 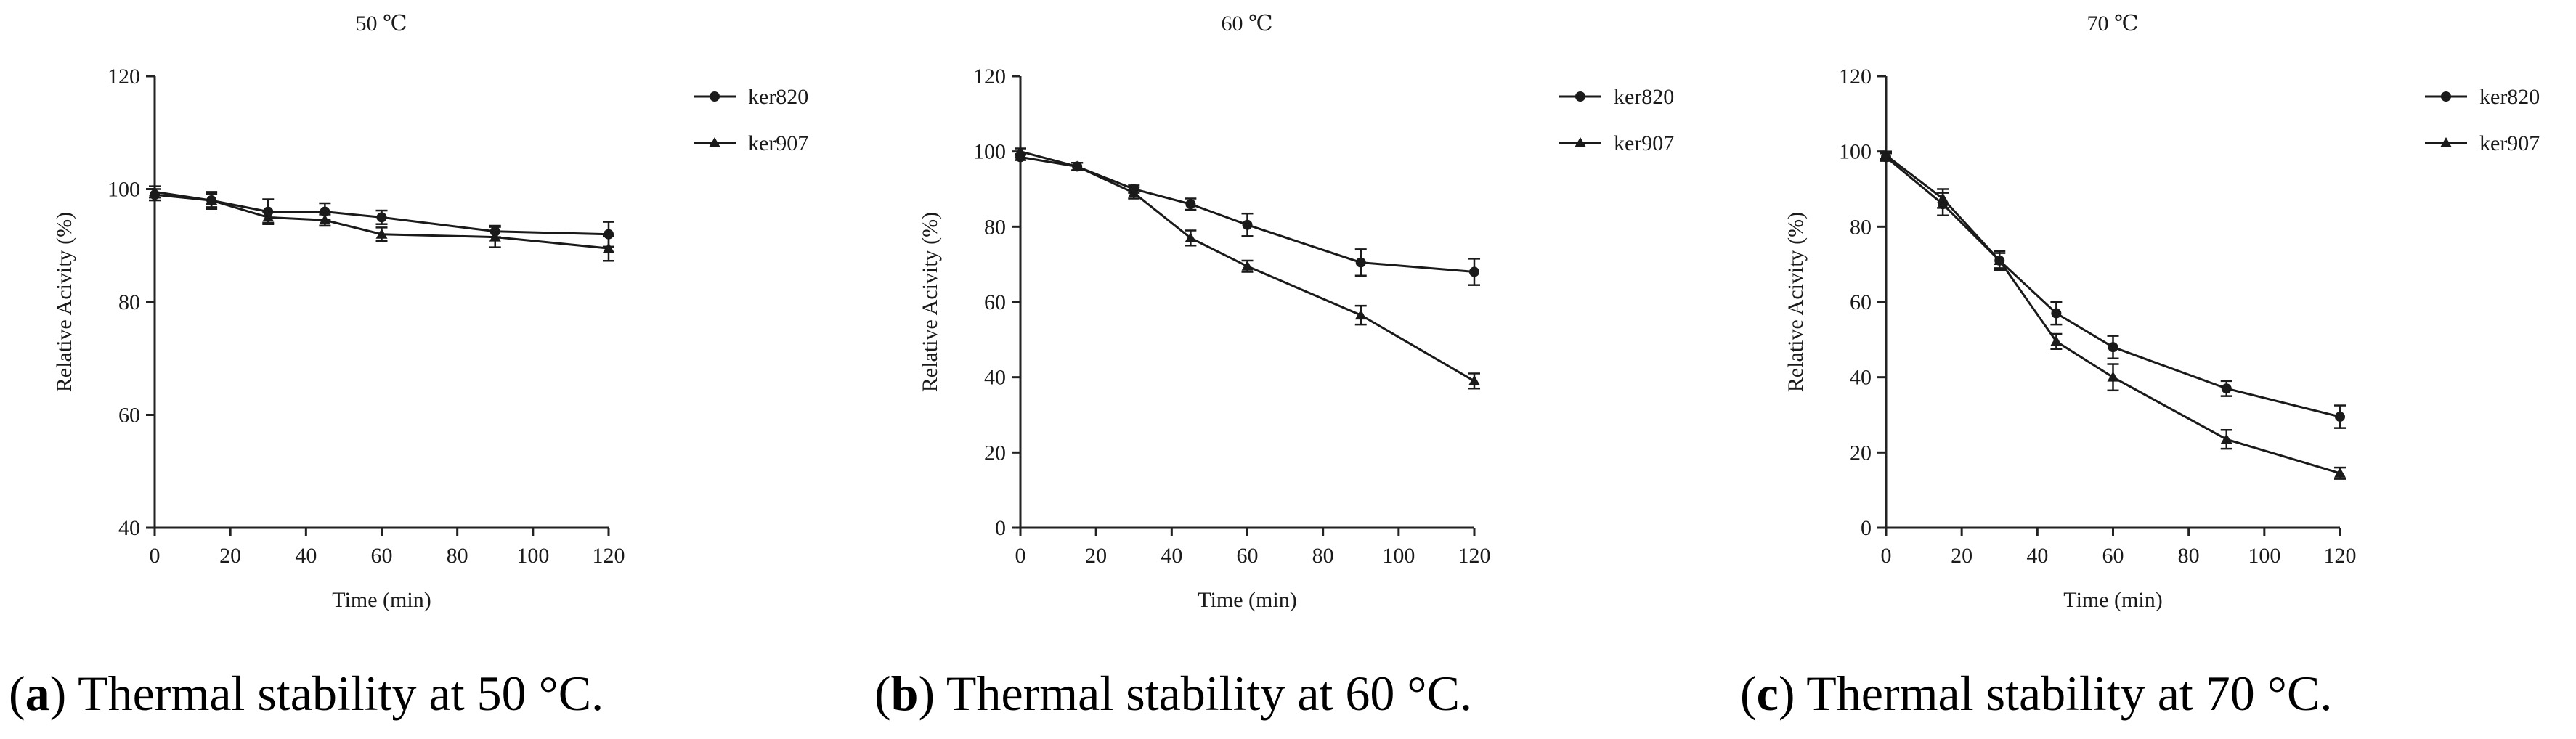 I want to click on series-line, so click(x=2113, y=314).